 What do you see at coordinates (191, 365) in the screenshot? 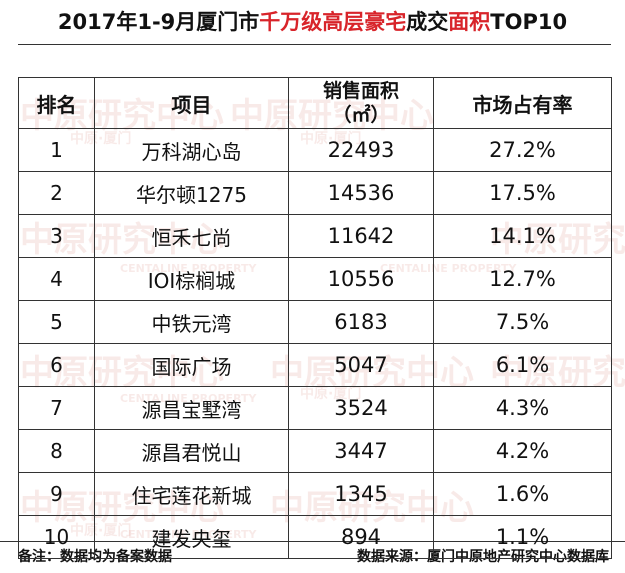
I see `cell-project: 国际广场` at bounding box center [191, 365].